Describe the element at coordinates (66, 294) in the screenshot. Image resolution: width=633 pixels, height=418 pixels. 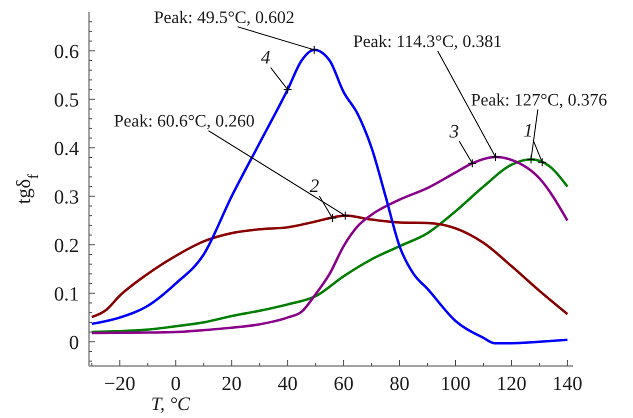
I see `y-tick-label: 0.1` at that location.